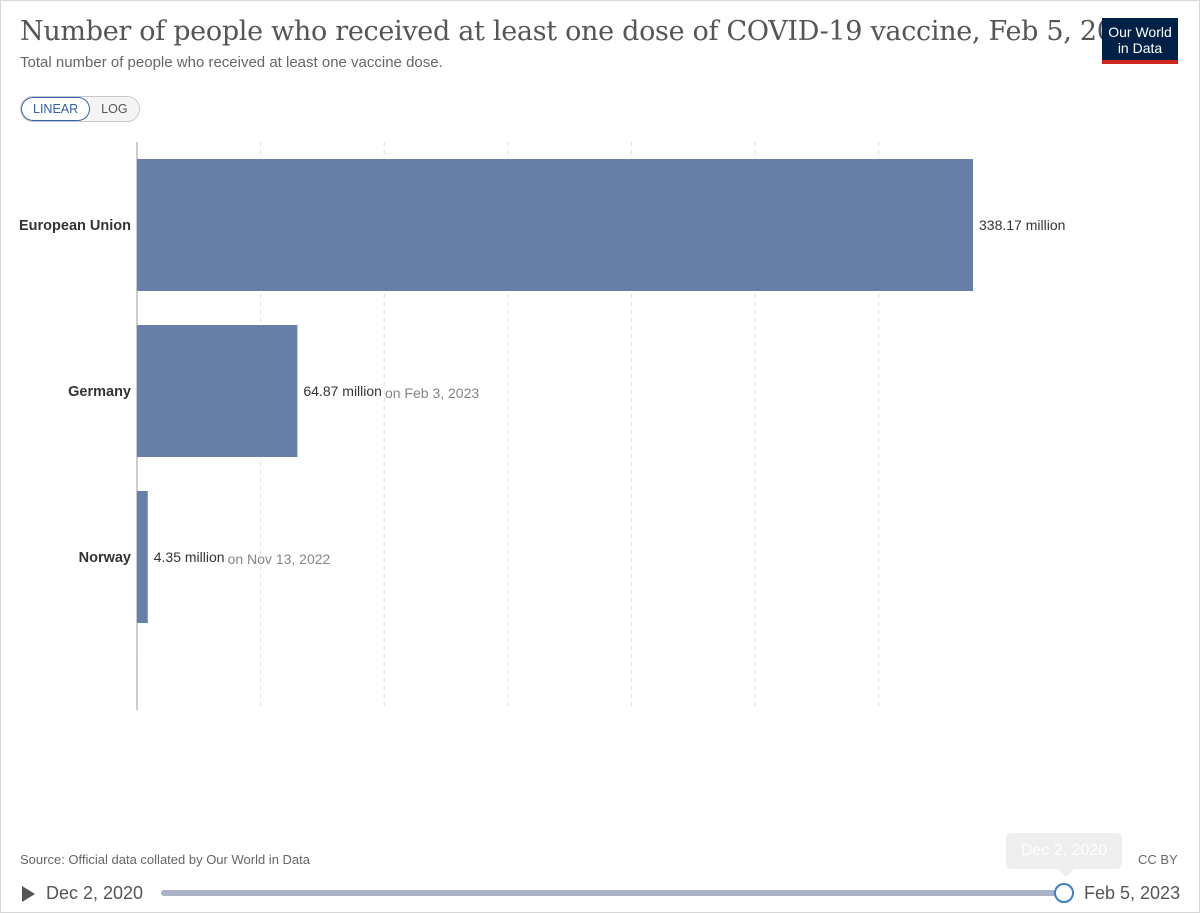 The height and width of the screenshot is (913, 1200). I want to click on category-label: Germany, so click(99, 392).